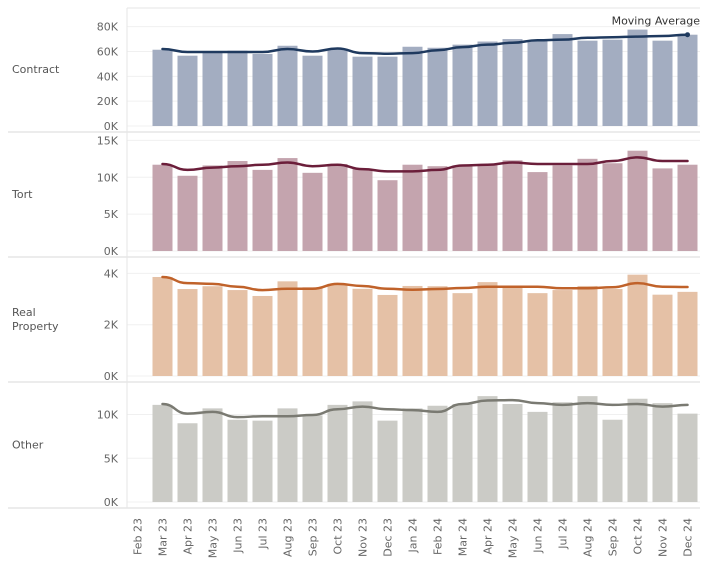 The width and height of the screenshot is (710, 568). What do you see at coordinates (463, 537) in the screenshot?
I see `x-tick-label: Mar 24` at bounding box center [463, 537].